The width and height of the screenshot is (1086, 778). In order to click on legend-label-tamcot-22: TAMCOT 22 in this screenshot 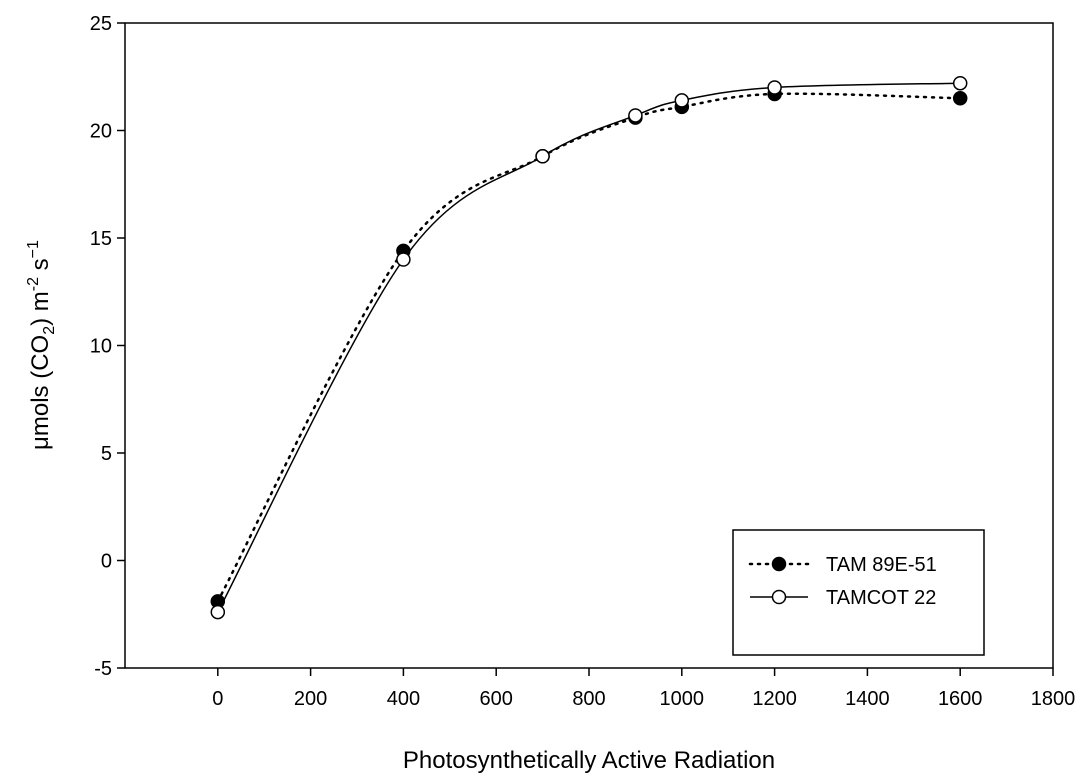, I will do `click(881, 598)`.